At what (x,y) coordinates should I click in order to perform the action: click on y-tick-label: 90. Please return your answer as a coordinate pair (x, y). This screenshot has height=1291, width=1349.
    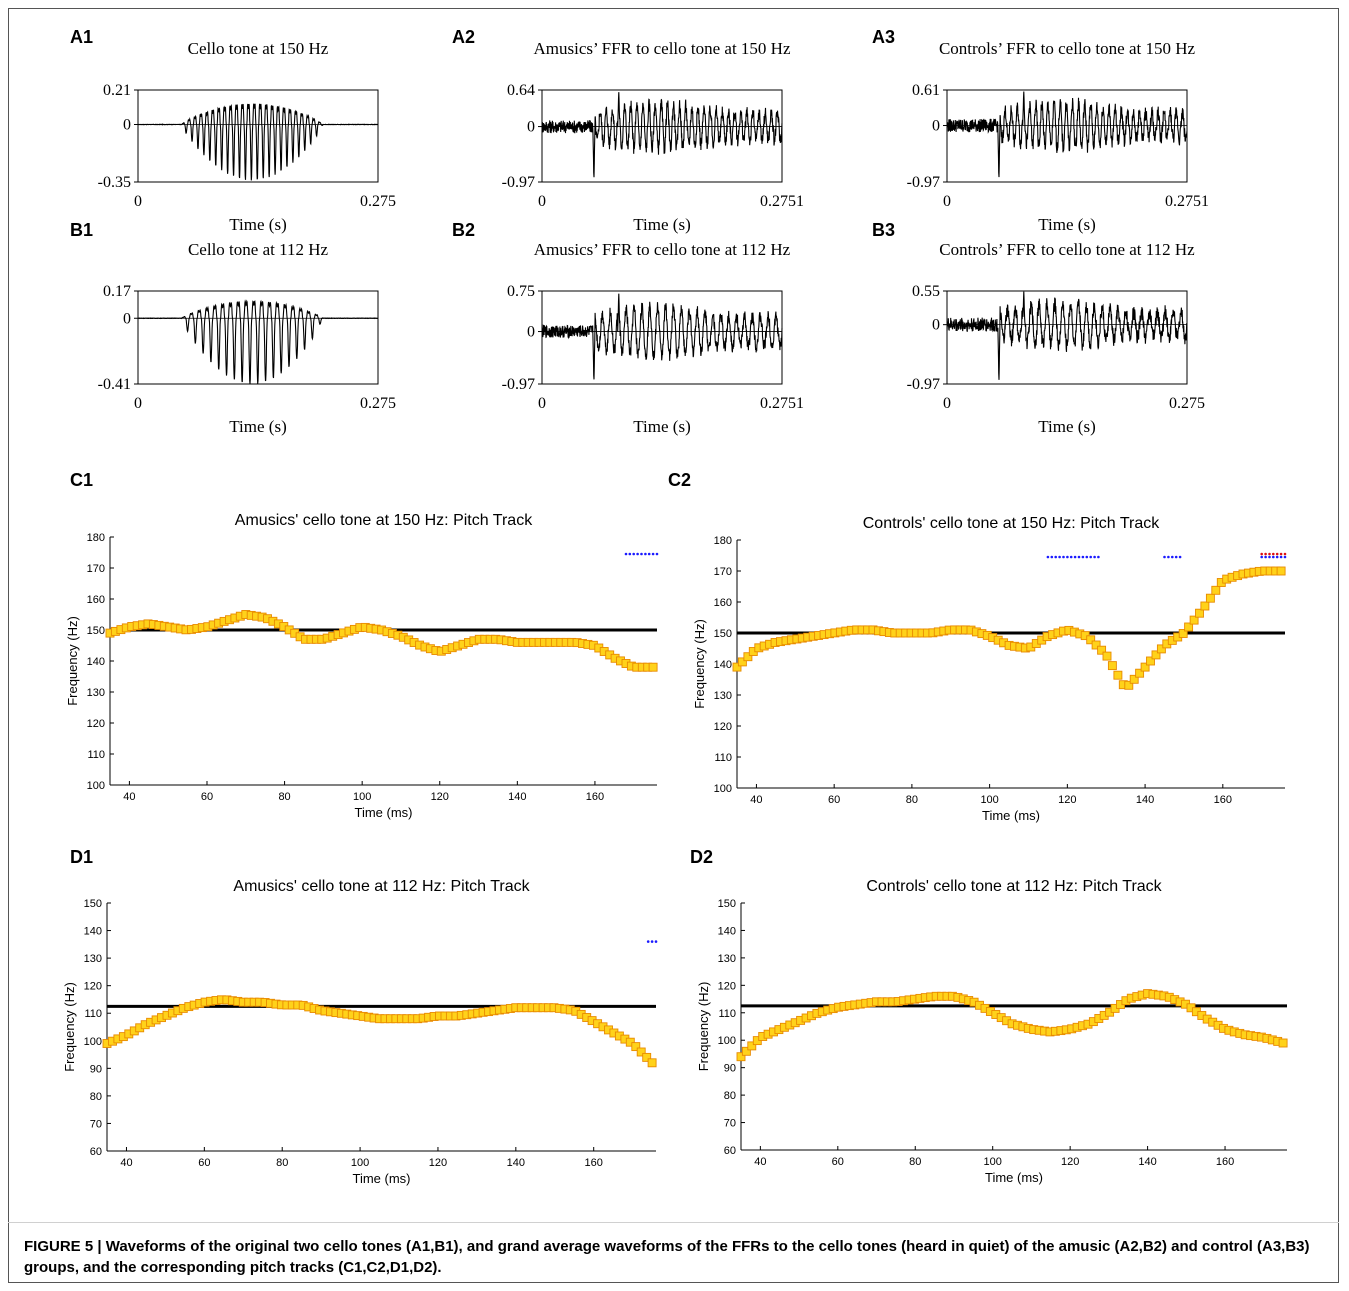
    Looking at the image, I should click on (730, 1069).